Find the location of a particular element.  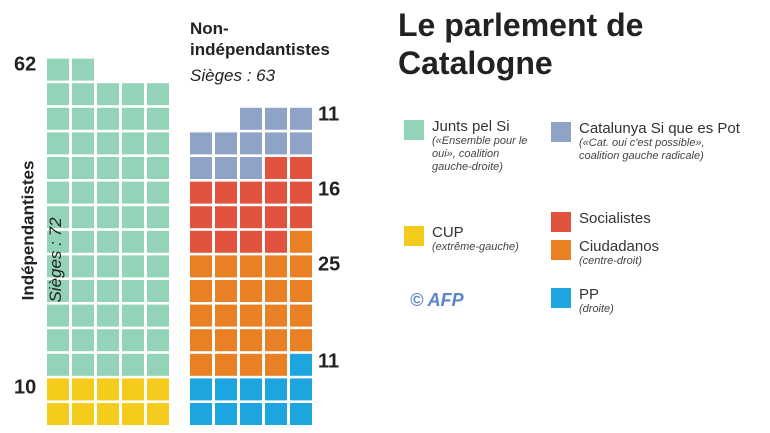

chart-title: Le parlement de Catalogne is located at coordinates (521, 44).